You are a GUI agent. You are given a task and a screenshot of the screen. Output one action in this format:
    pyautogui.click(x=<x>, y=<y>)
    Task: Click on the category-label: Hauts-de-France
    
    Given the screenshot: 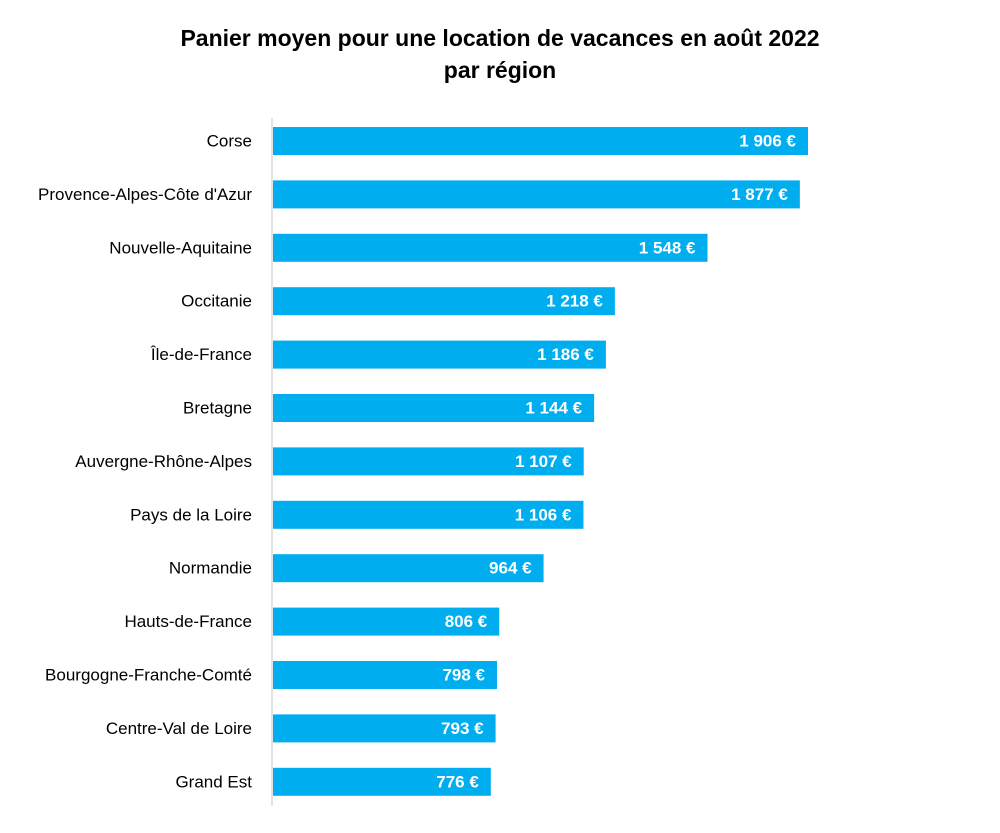 What is the action you would take?
    pyautogui.click(x=188, y=621)
    